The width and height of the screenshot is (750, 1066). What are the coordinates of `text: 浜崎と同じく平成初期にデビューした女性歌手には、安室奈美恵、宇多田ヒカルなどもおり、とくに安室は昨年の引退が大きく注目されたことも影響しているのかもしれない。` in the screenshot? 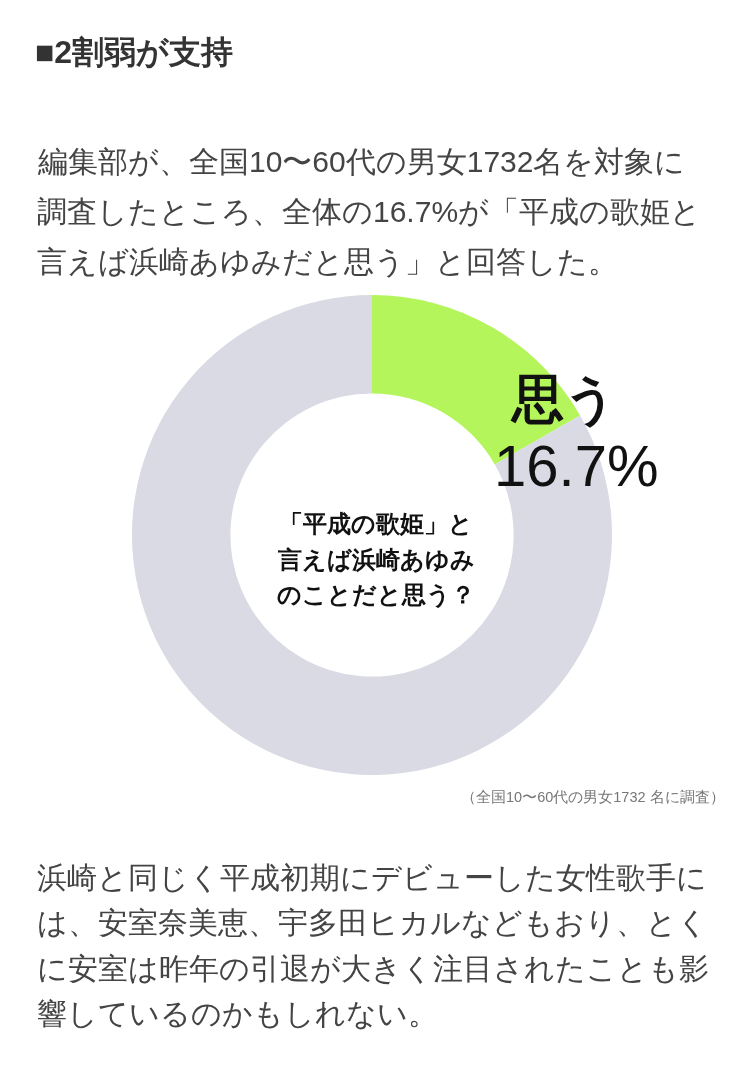 It's located at (373, 945).